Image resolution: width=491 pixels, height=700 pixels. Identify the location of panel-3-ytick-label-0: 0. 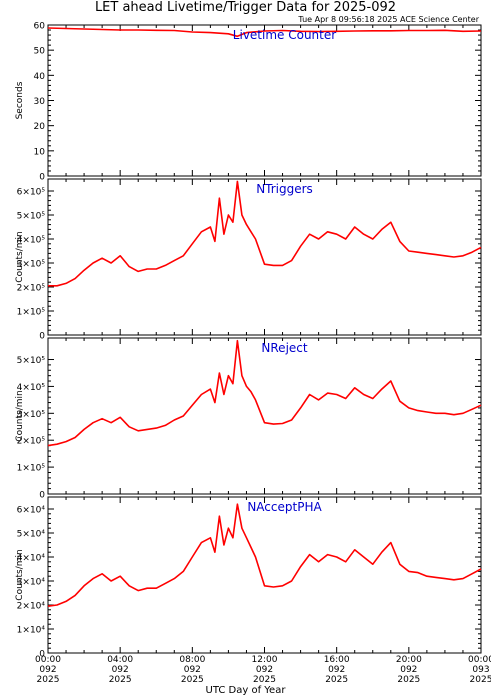
(42, 655).